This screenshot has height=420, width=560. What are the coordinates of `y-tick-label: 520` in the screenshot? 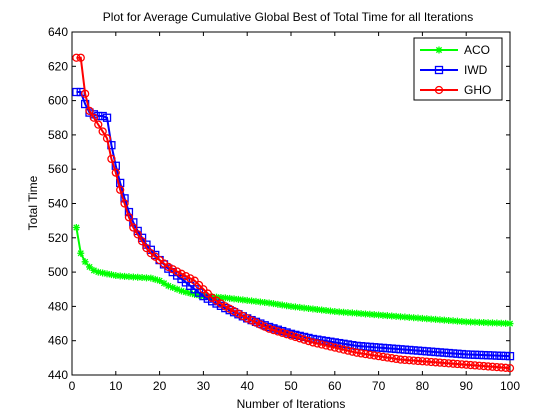 It's located at (58, 238).